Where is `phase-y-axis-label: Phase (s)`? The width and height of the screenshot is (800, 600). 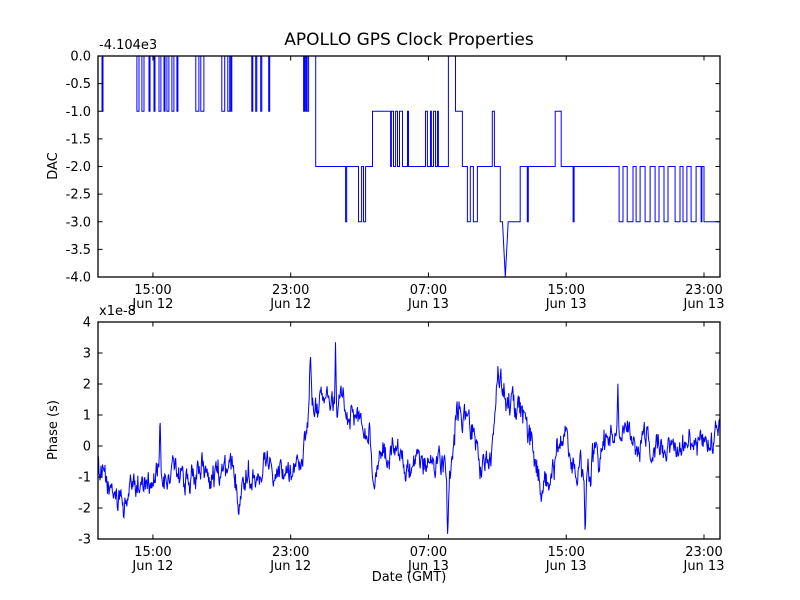
phase-y-axis-label: Phase (s) is located at coordinates (53, 430).